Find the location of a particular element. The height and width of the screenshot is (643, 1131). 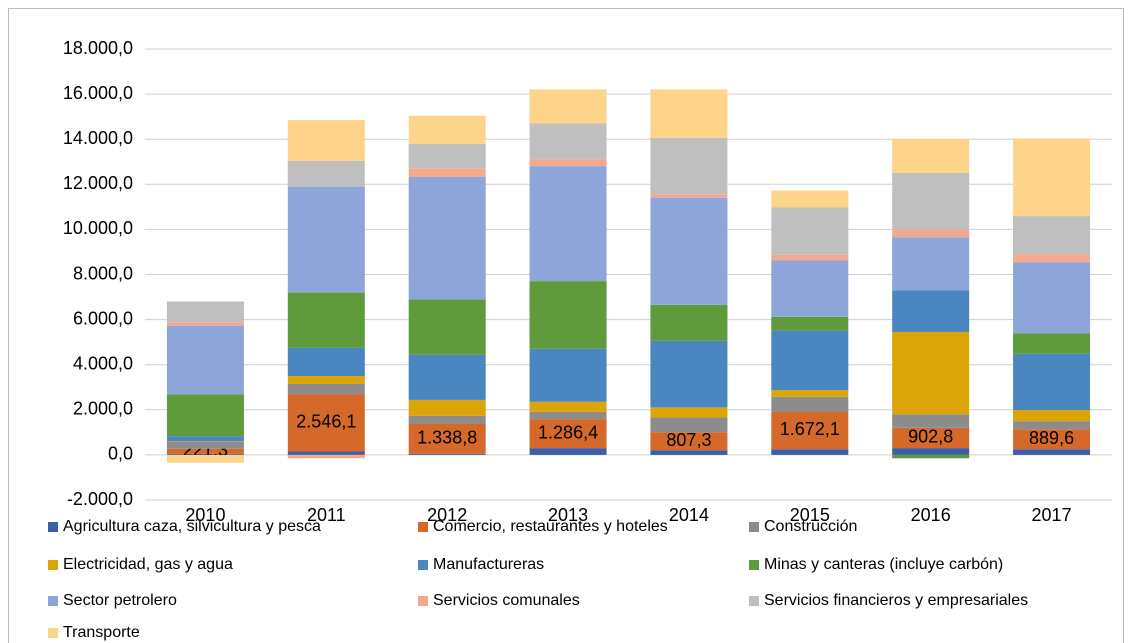

x-tick-label: 2012 is located at coordinates (447, 515).